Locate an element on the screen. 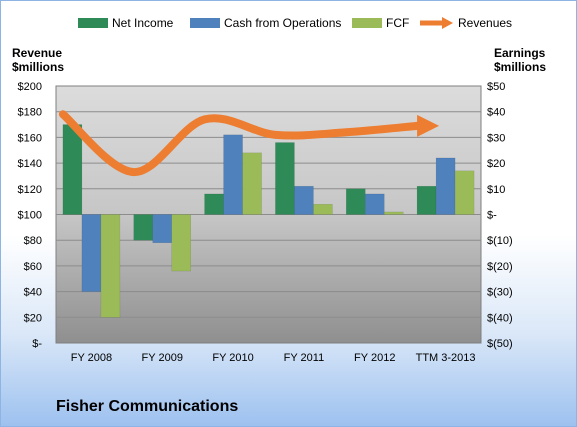 The height and width of the screenshot is (427, 577). company-title: Fisher Communications is located at coordinates (147, 406).